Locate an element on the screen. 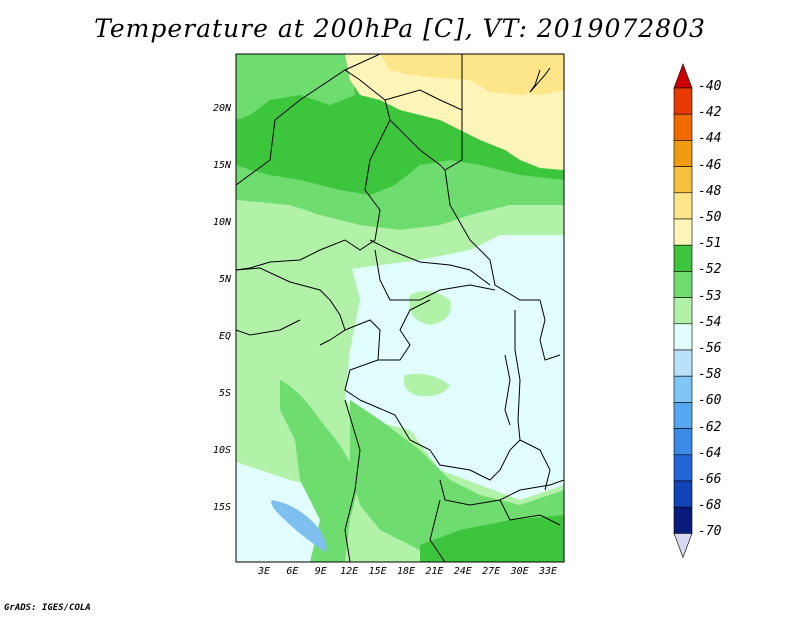  lake-feature is located at coordinates (299, 526).